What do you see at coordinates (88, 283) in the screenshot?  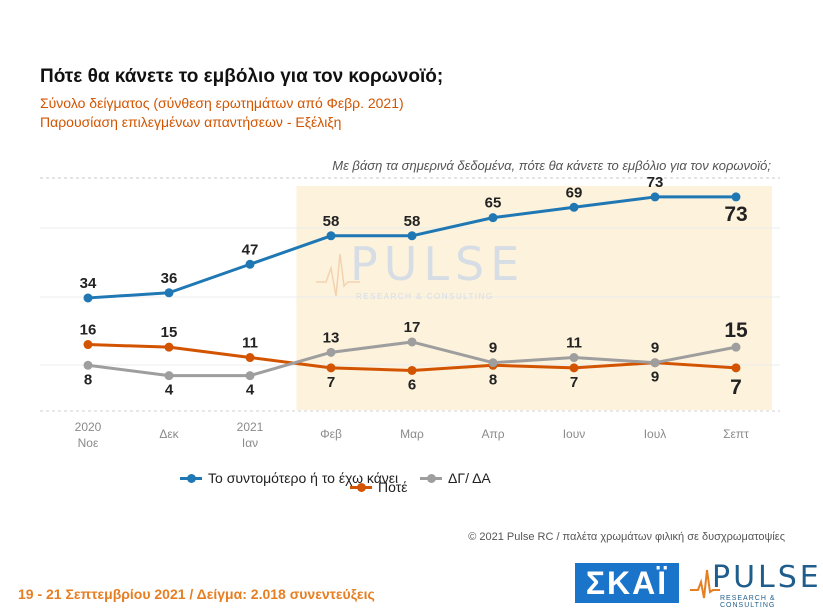 I see `data-label: 34` at bounding box center [88, 283].